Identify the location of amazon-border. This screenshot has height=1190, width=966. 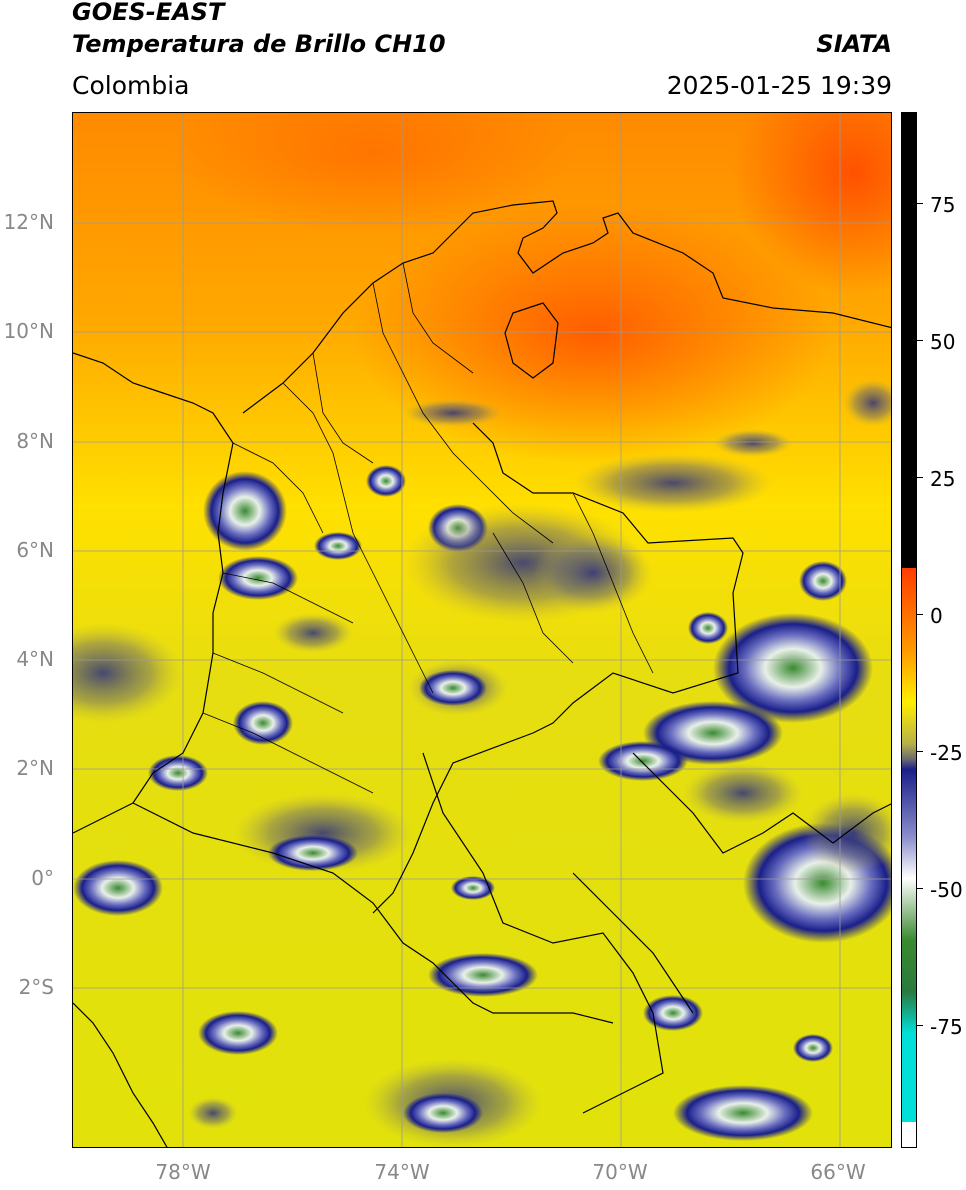
(543, 933).